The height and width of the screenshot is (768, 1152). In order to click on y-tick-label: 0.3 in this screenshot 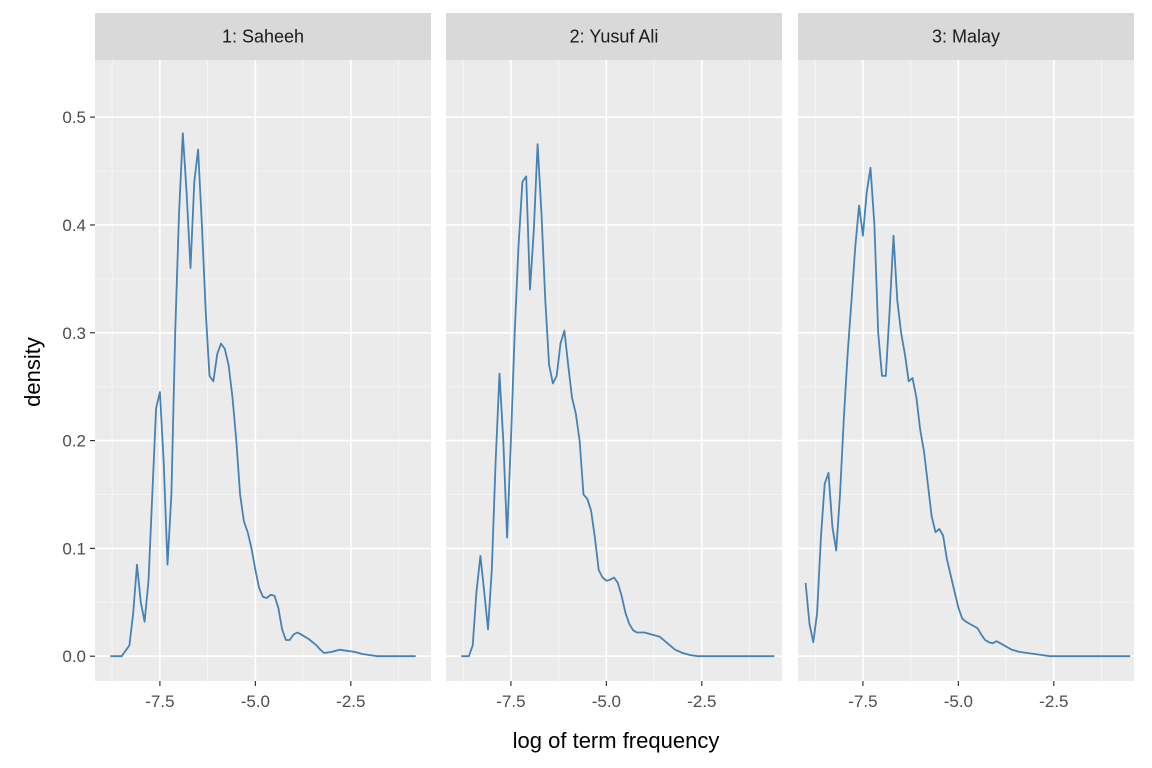, I will do `click(74, 333)`.